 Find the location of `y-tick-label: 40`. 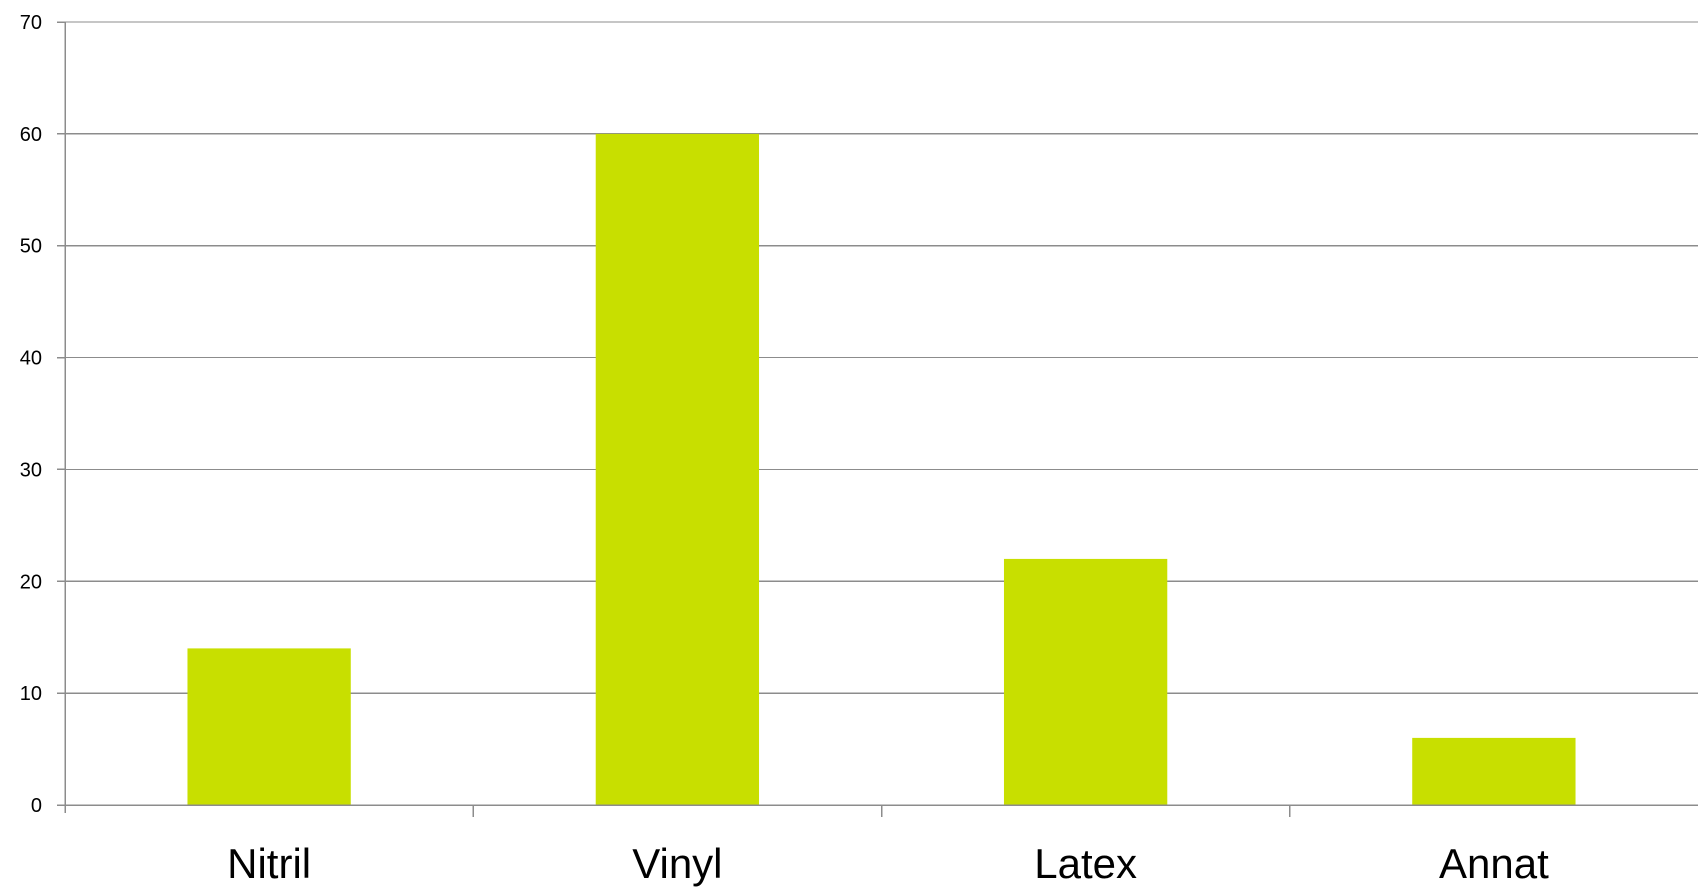

y-tick-label: 40 is located at coordinates (31, 359).